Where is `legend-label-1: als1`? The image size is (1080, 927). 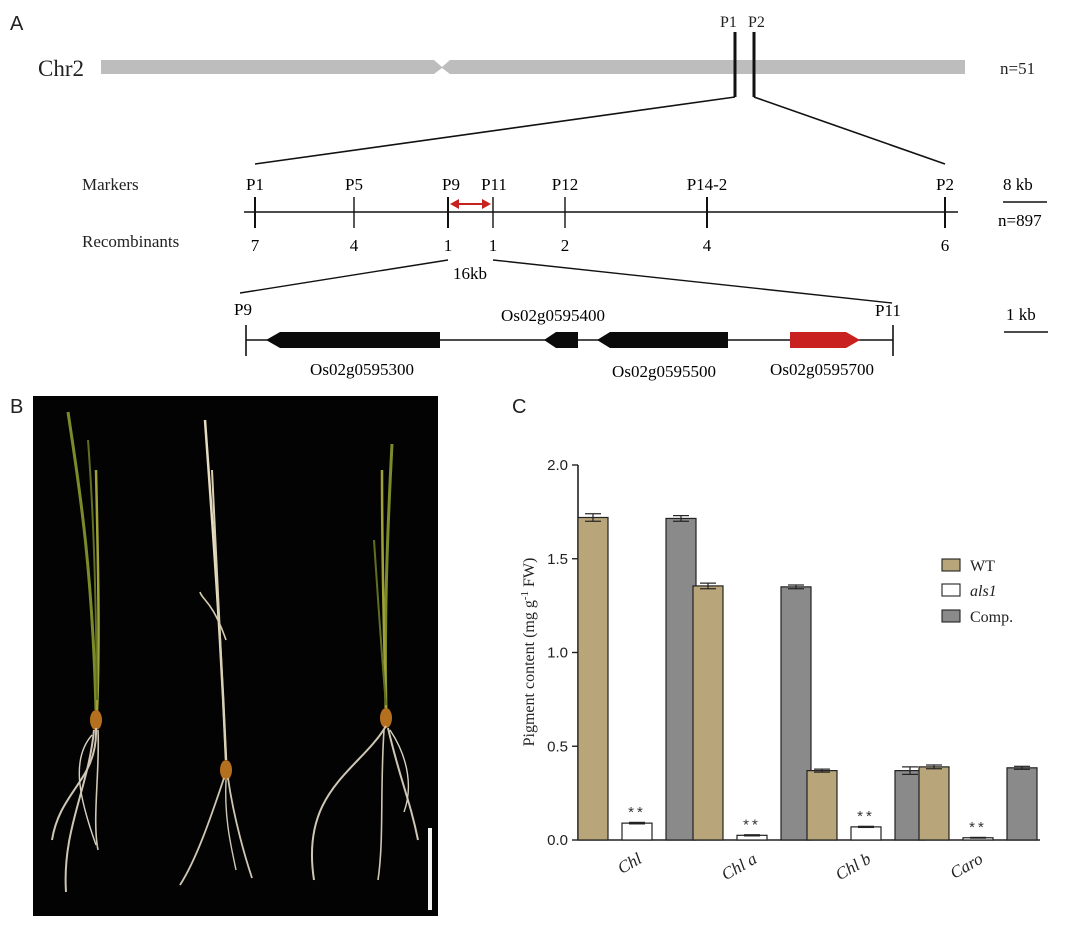 legend-label-1: als1 is located at coordinates (983, 591).